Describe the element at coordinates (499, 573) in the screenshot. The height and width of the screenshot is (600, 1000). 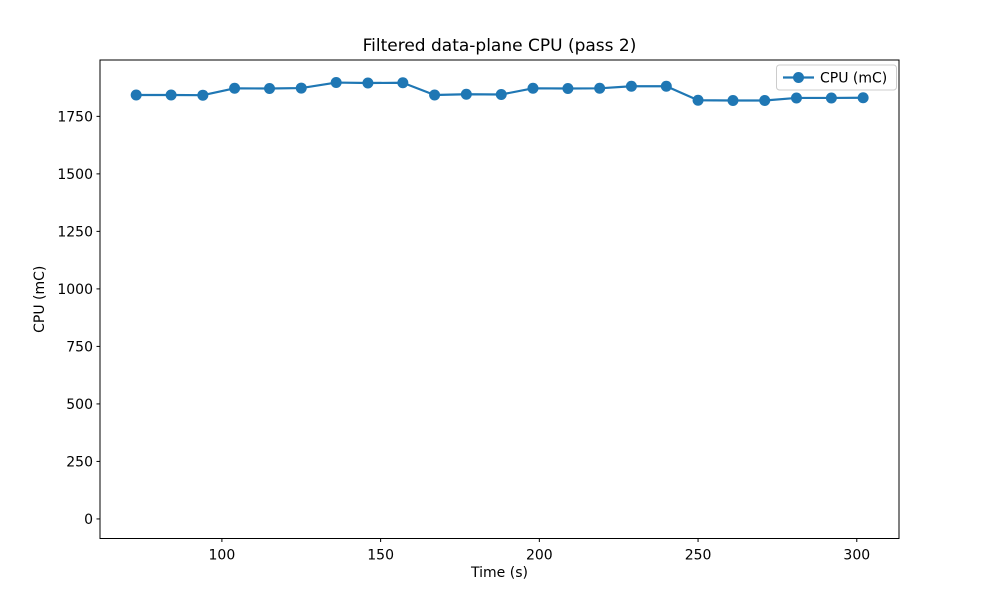
I see `x-axis-label: Time (s)` at that location.